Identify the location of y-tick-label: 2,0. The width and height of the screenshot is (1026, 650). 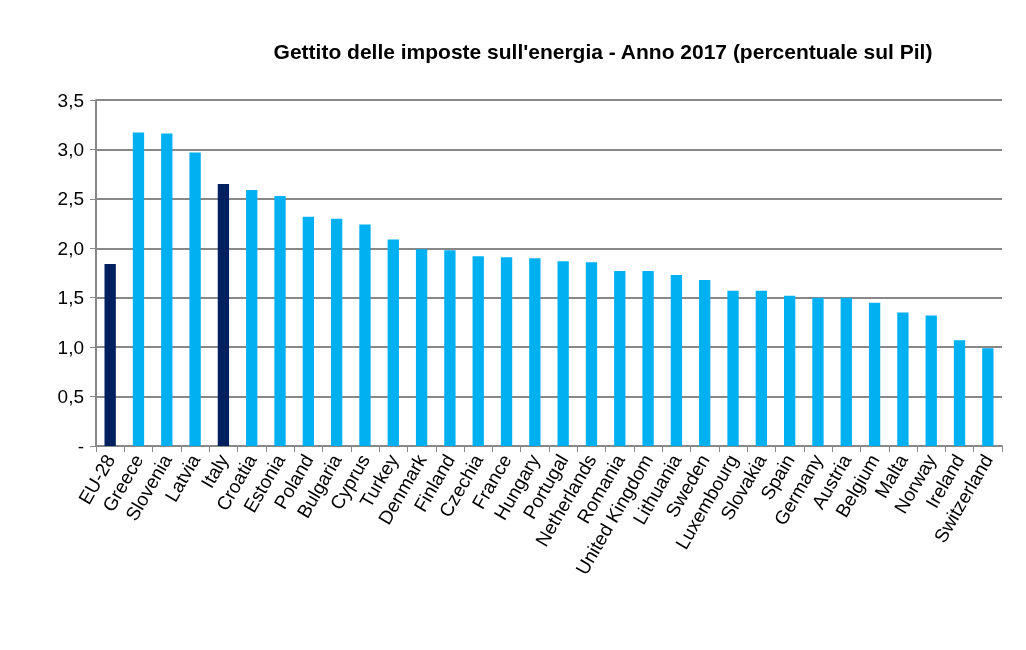
(70, 248).